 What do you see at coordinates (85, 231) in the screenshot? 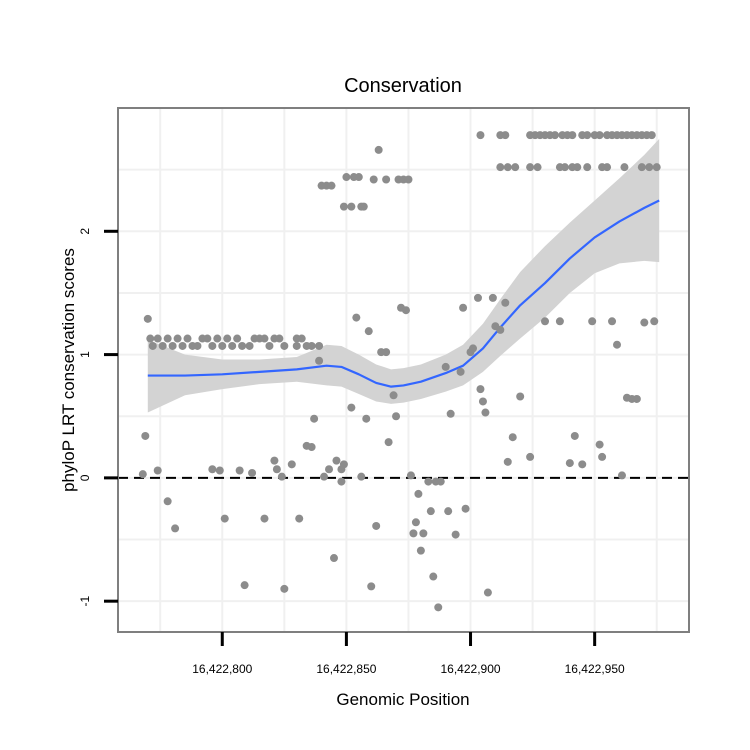
I see `y-tick-label: 2` at bounding box center [85, 231].